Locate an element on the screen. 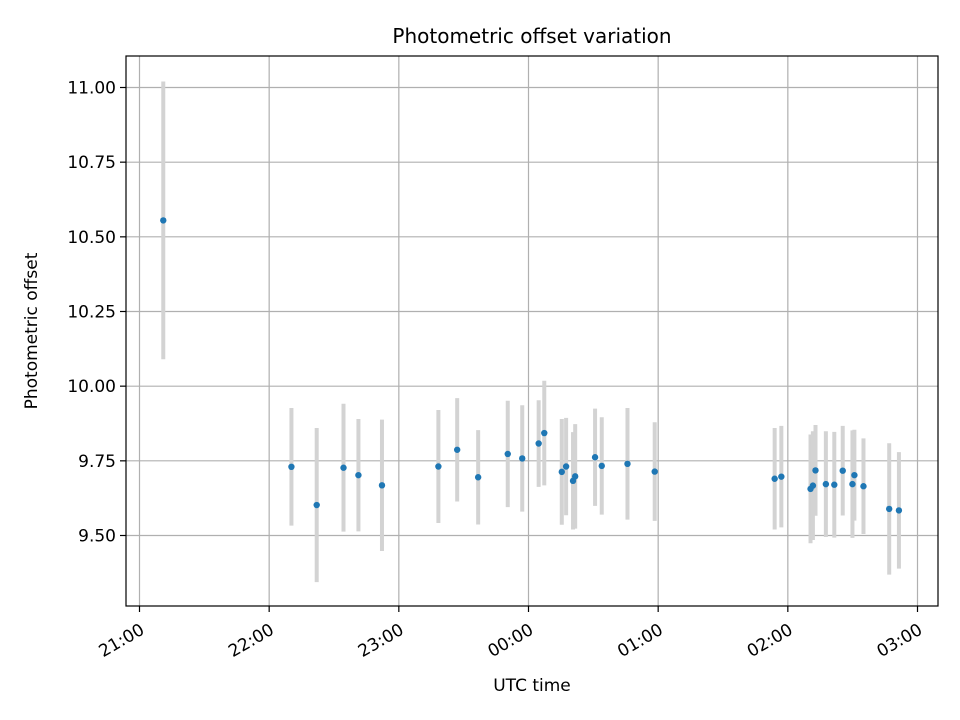  y-tick-label: 10.50 is located at coordinates (91, 238).